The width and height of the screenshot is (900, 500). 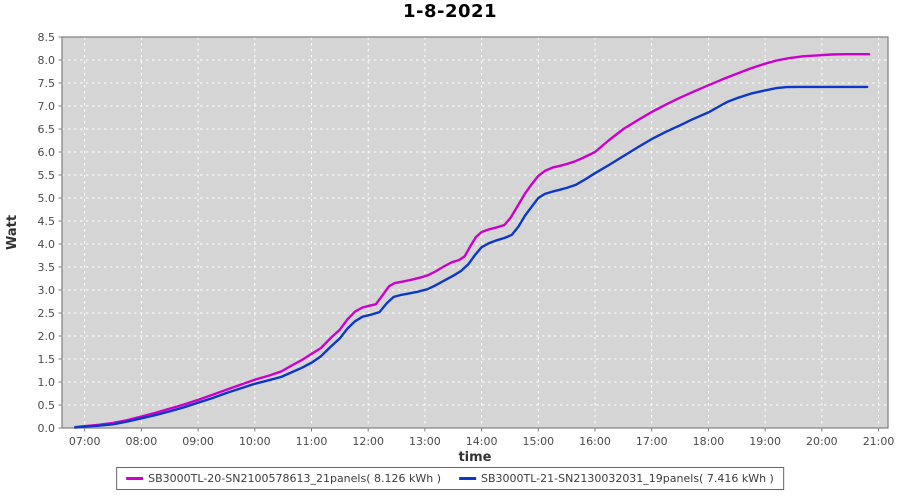 I want to click on y-tick-label: 7.0, so click(x=47, y=106).